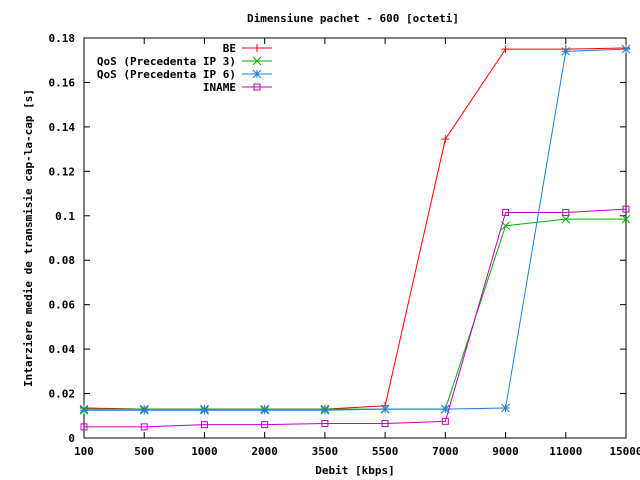  Describe the element at coordinates (385, 451) in the screenshot. I see `x-tick-label: 5500` at that location.